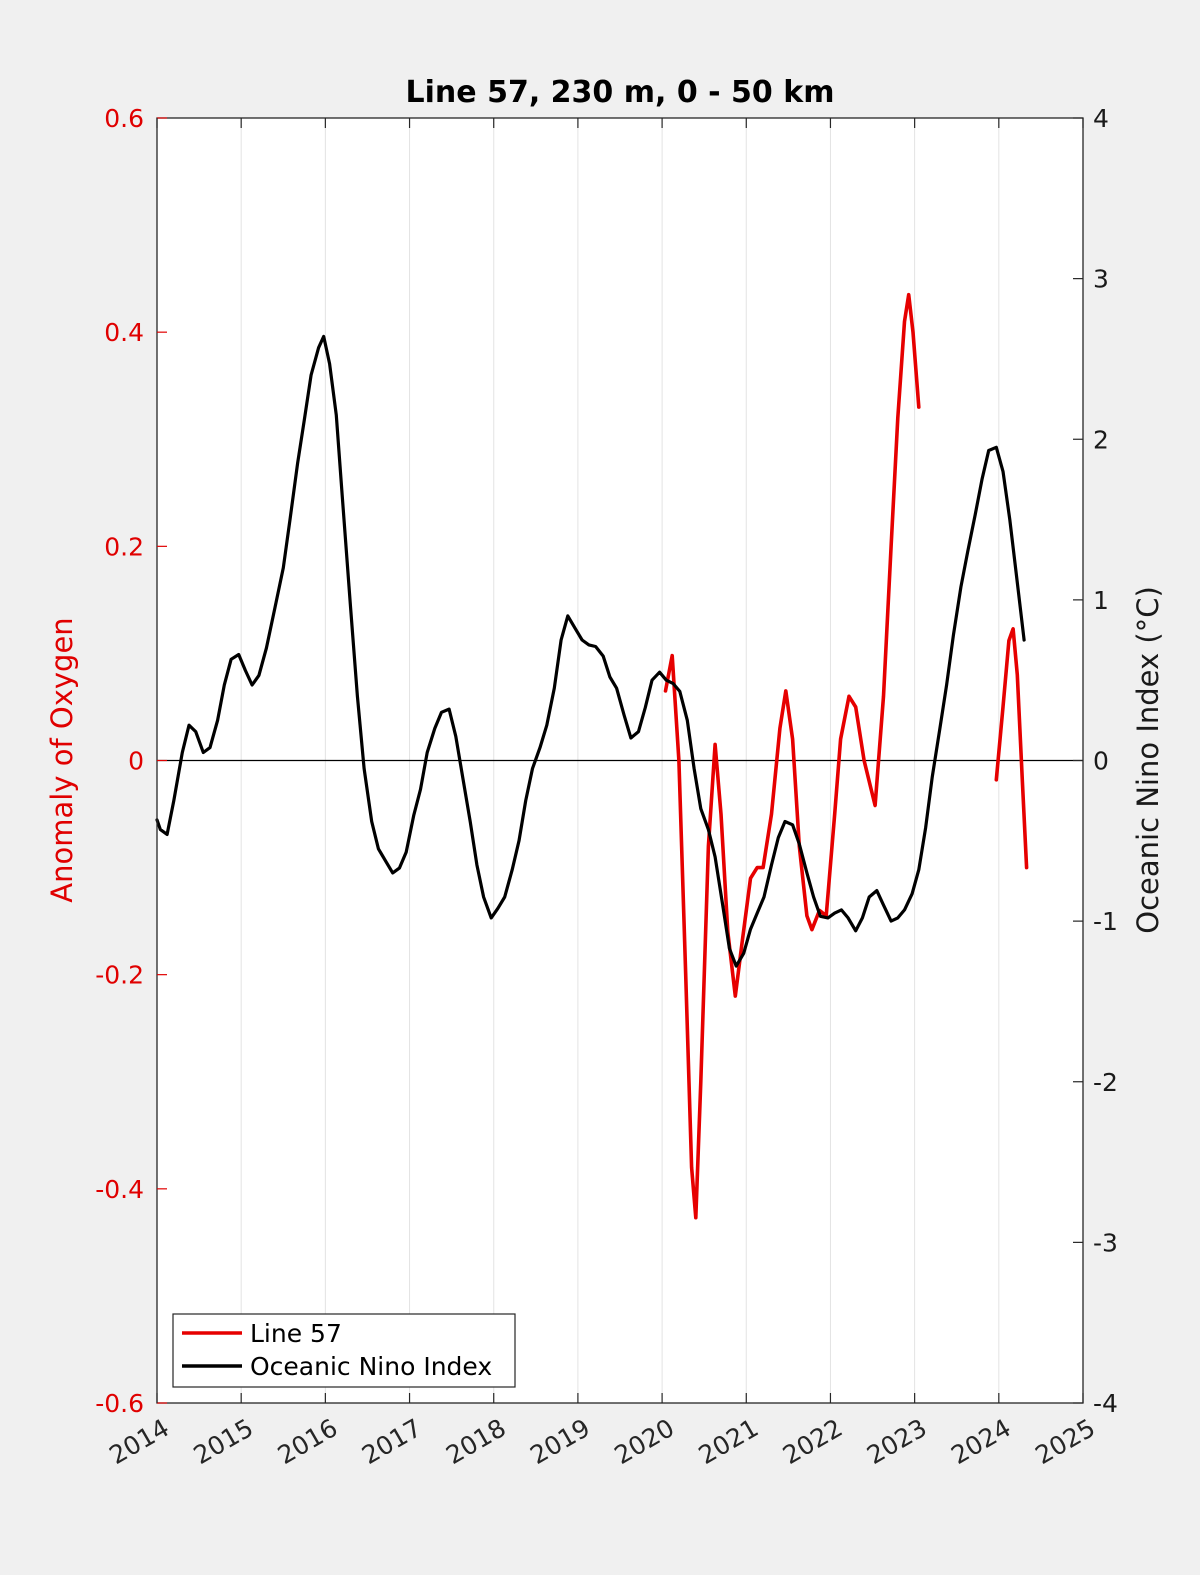  What do you see at coordinates (1105, 1403) in the screenshot?
I see `y-tick-label-right: -4` at bounding box center [1105, 1403].